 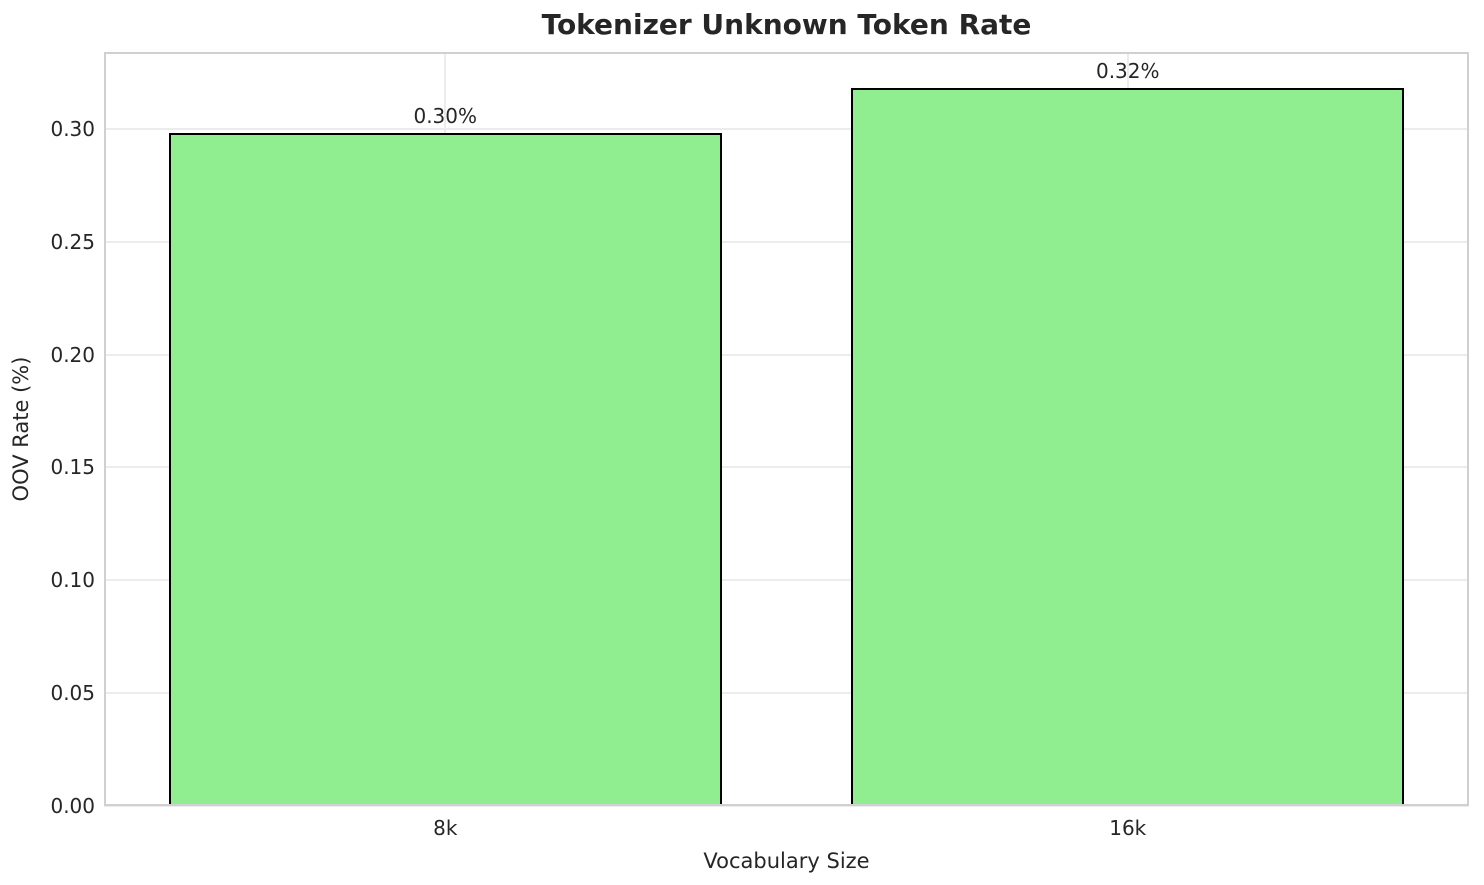 I want to click on y-tick-label: 0.05, so click(x=72, y=693).